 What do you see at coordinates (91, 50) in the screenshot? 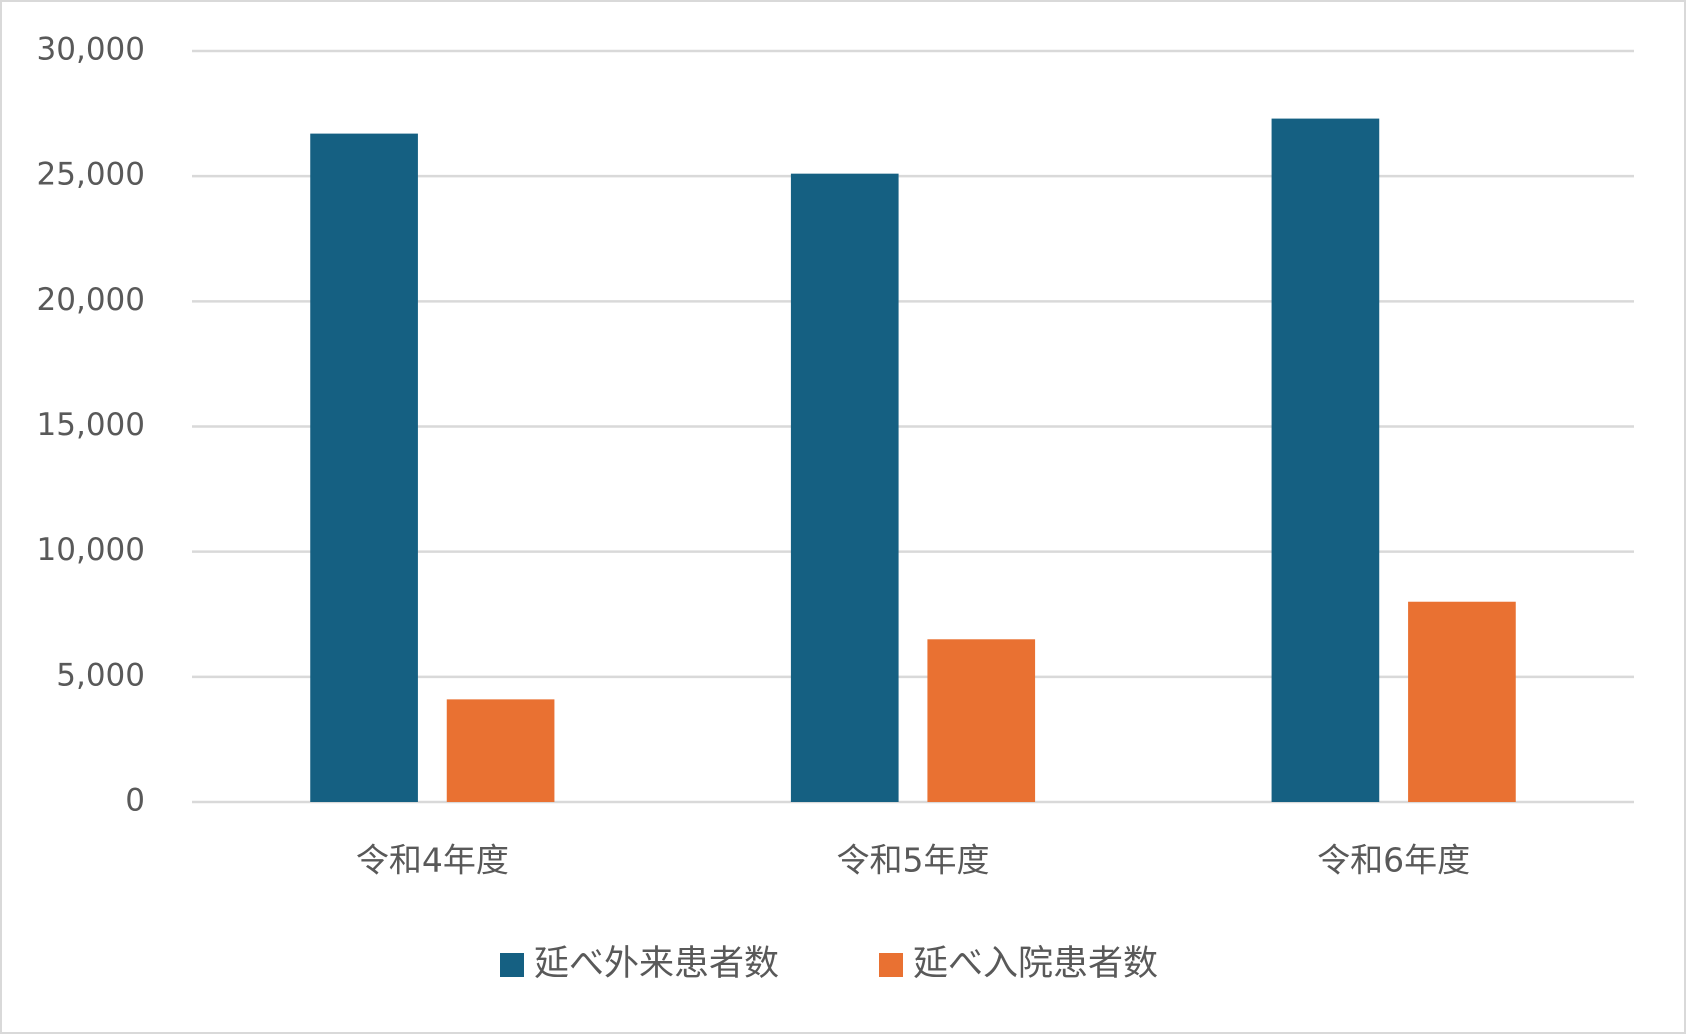
I see `y-tick-label: 30,000` at bounding box center [91, 50].